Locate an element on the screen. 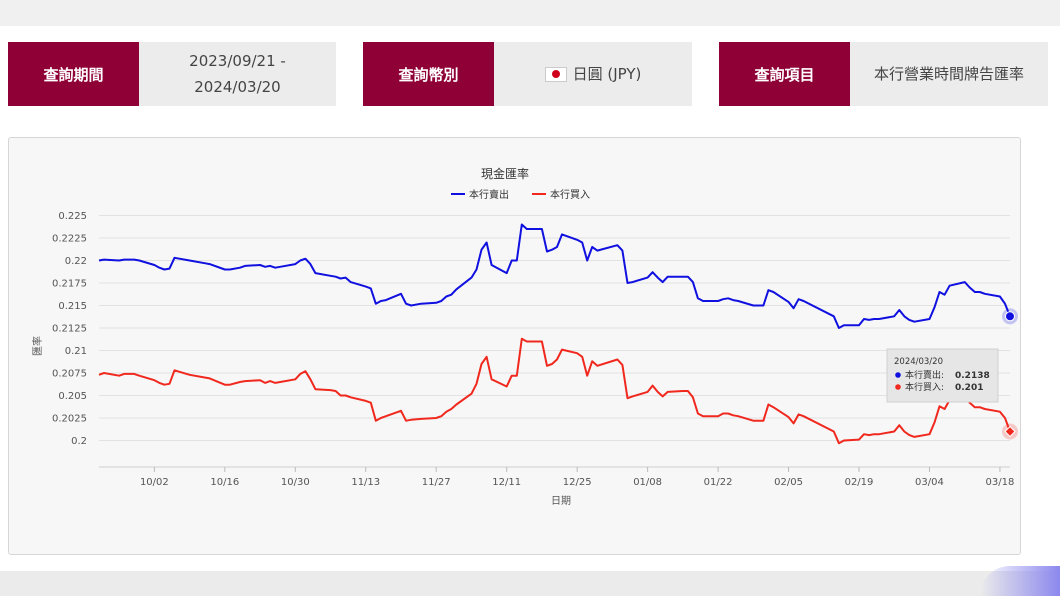  bottom-bar is located at coordinates (530, 583).